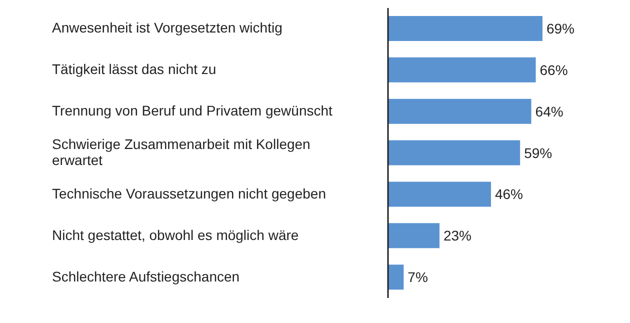 This screenshot has width=630, height=323. I want to click on y-tick-label: Nicht gestattet, obwohl es möglich wäre, so click(175, 234).